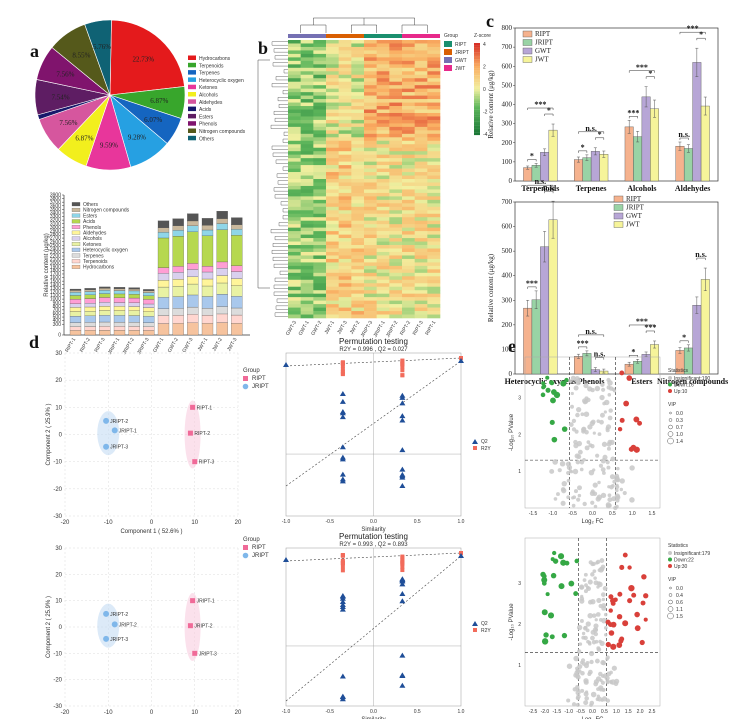  I want to click on heatmap-group-bar, so click(421, 36).